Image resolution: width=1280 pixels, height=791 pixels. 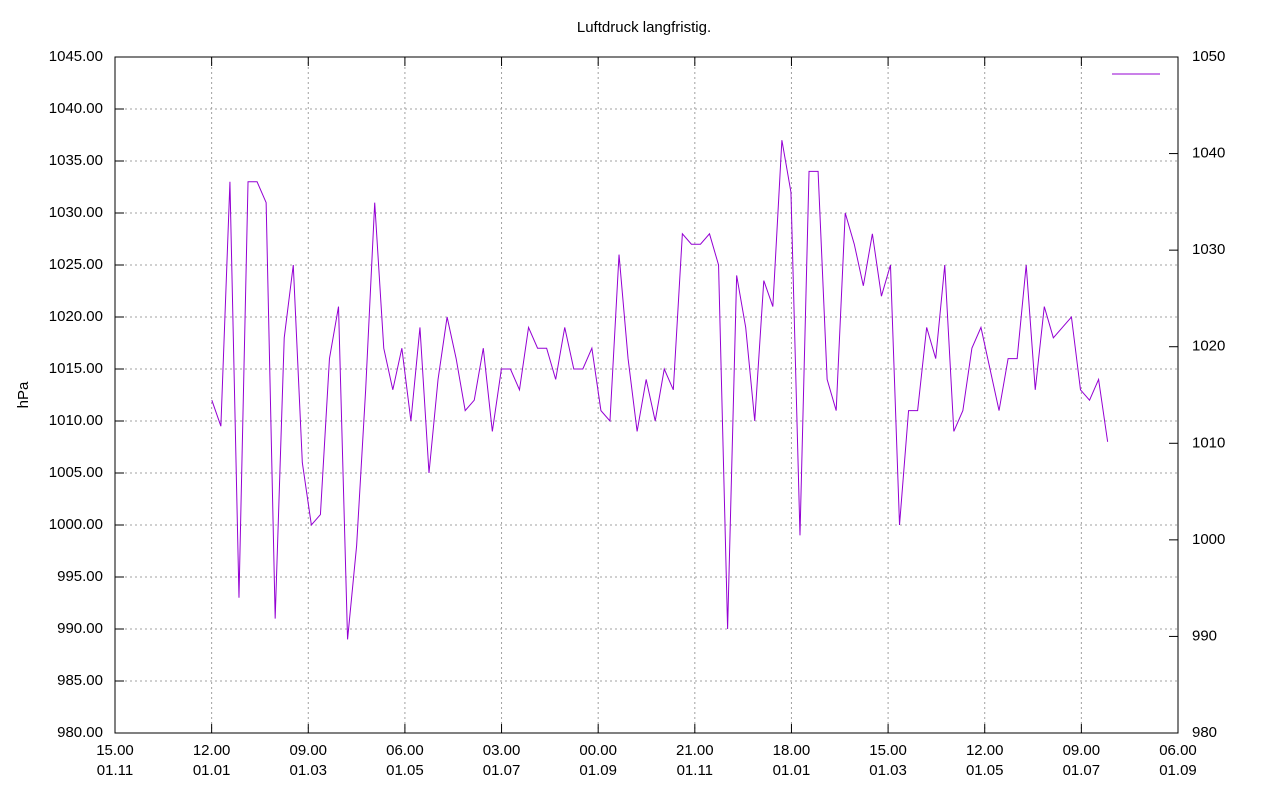 What do you see at coordinates (598, 760) in the screenshot?
I see `x-tick-label: 00.00 01.09` at bounding box center [598, 760].